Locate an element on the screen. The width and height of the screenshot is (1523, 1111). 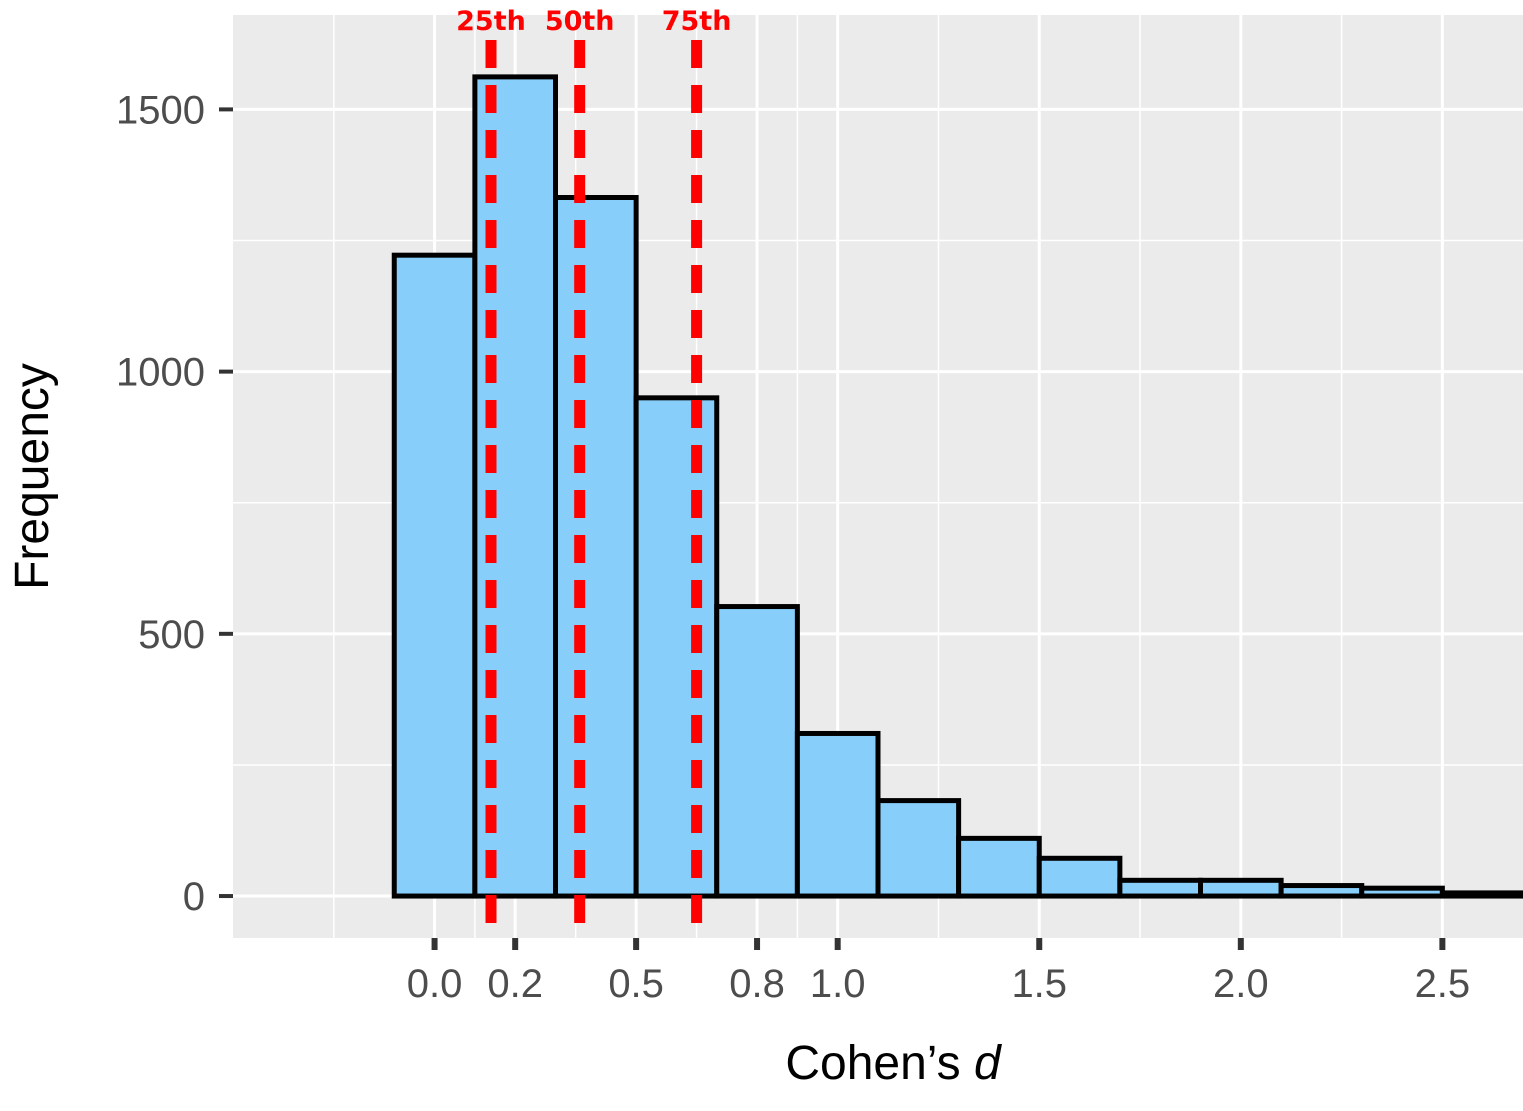
percentile-label: 75th is located at coordinates (697, 21).